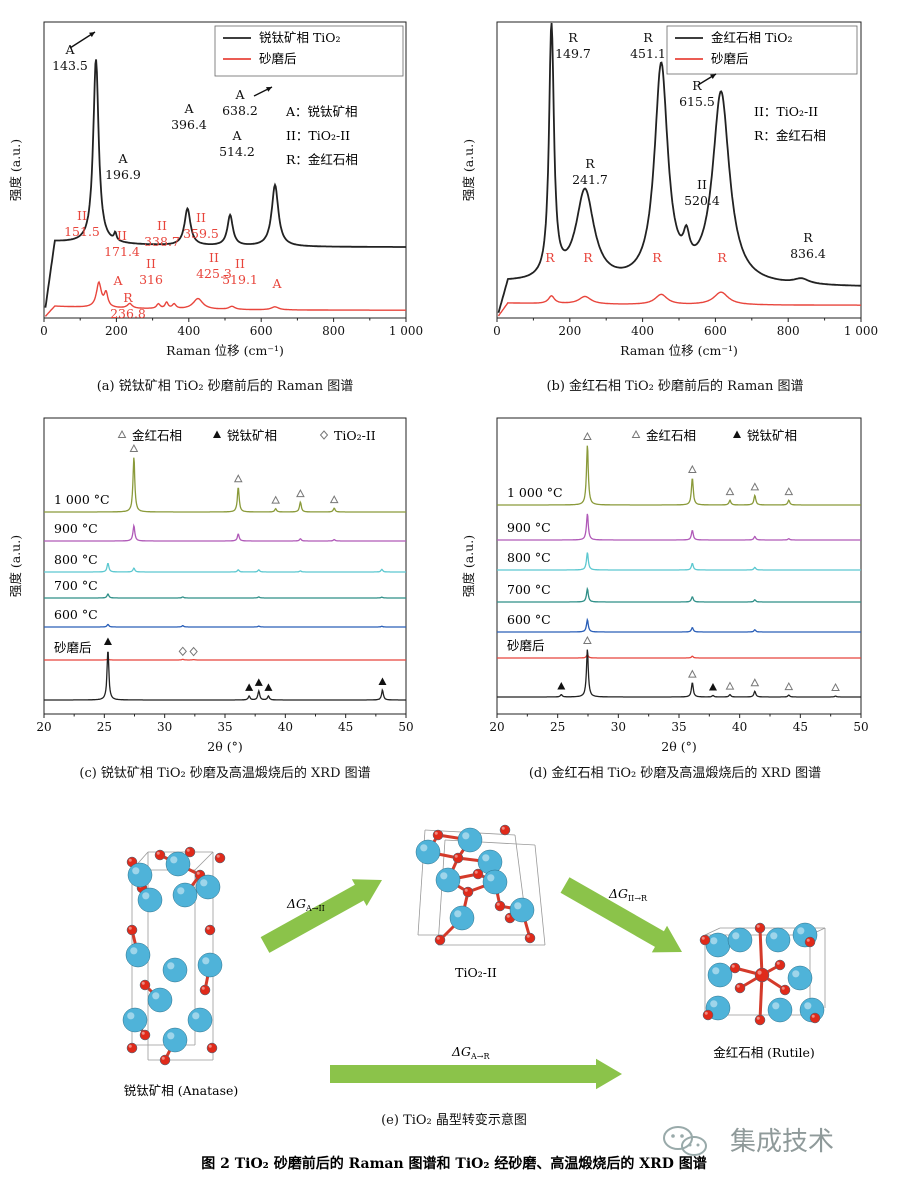 This screenshot has width=908, height=1182. What do you see at coordinates (590, 179) in the screenshot?
I see `peak-label-value: 241.7` at bounding box center [590, 179].